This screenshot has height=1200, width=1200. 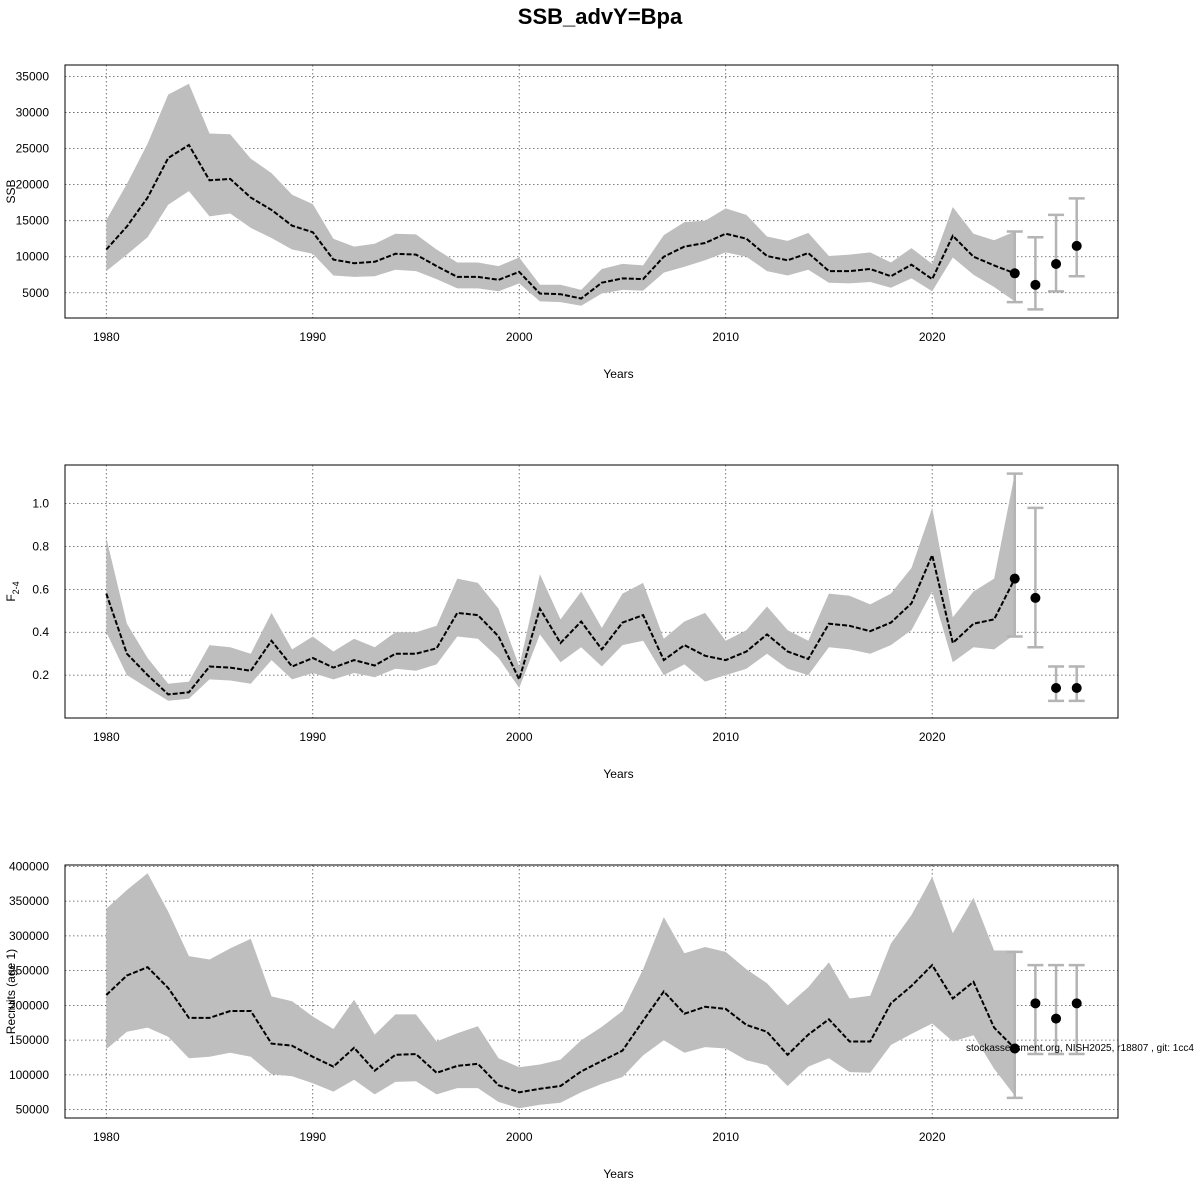 I want to click on y-tick-label: 5000, so click(x=35, y=293).